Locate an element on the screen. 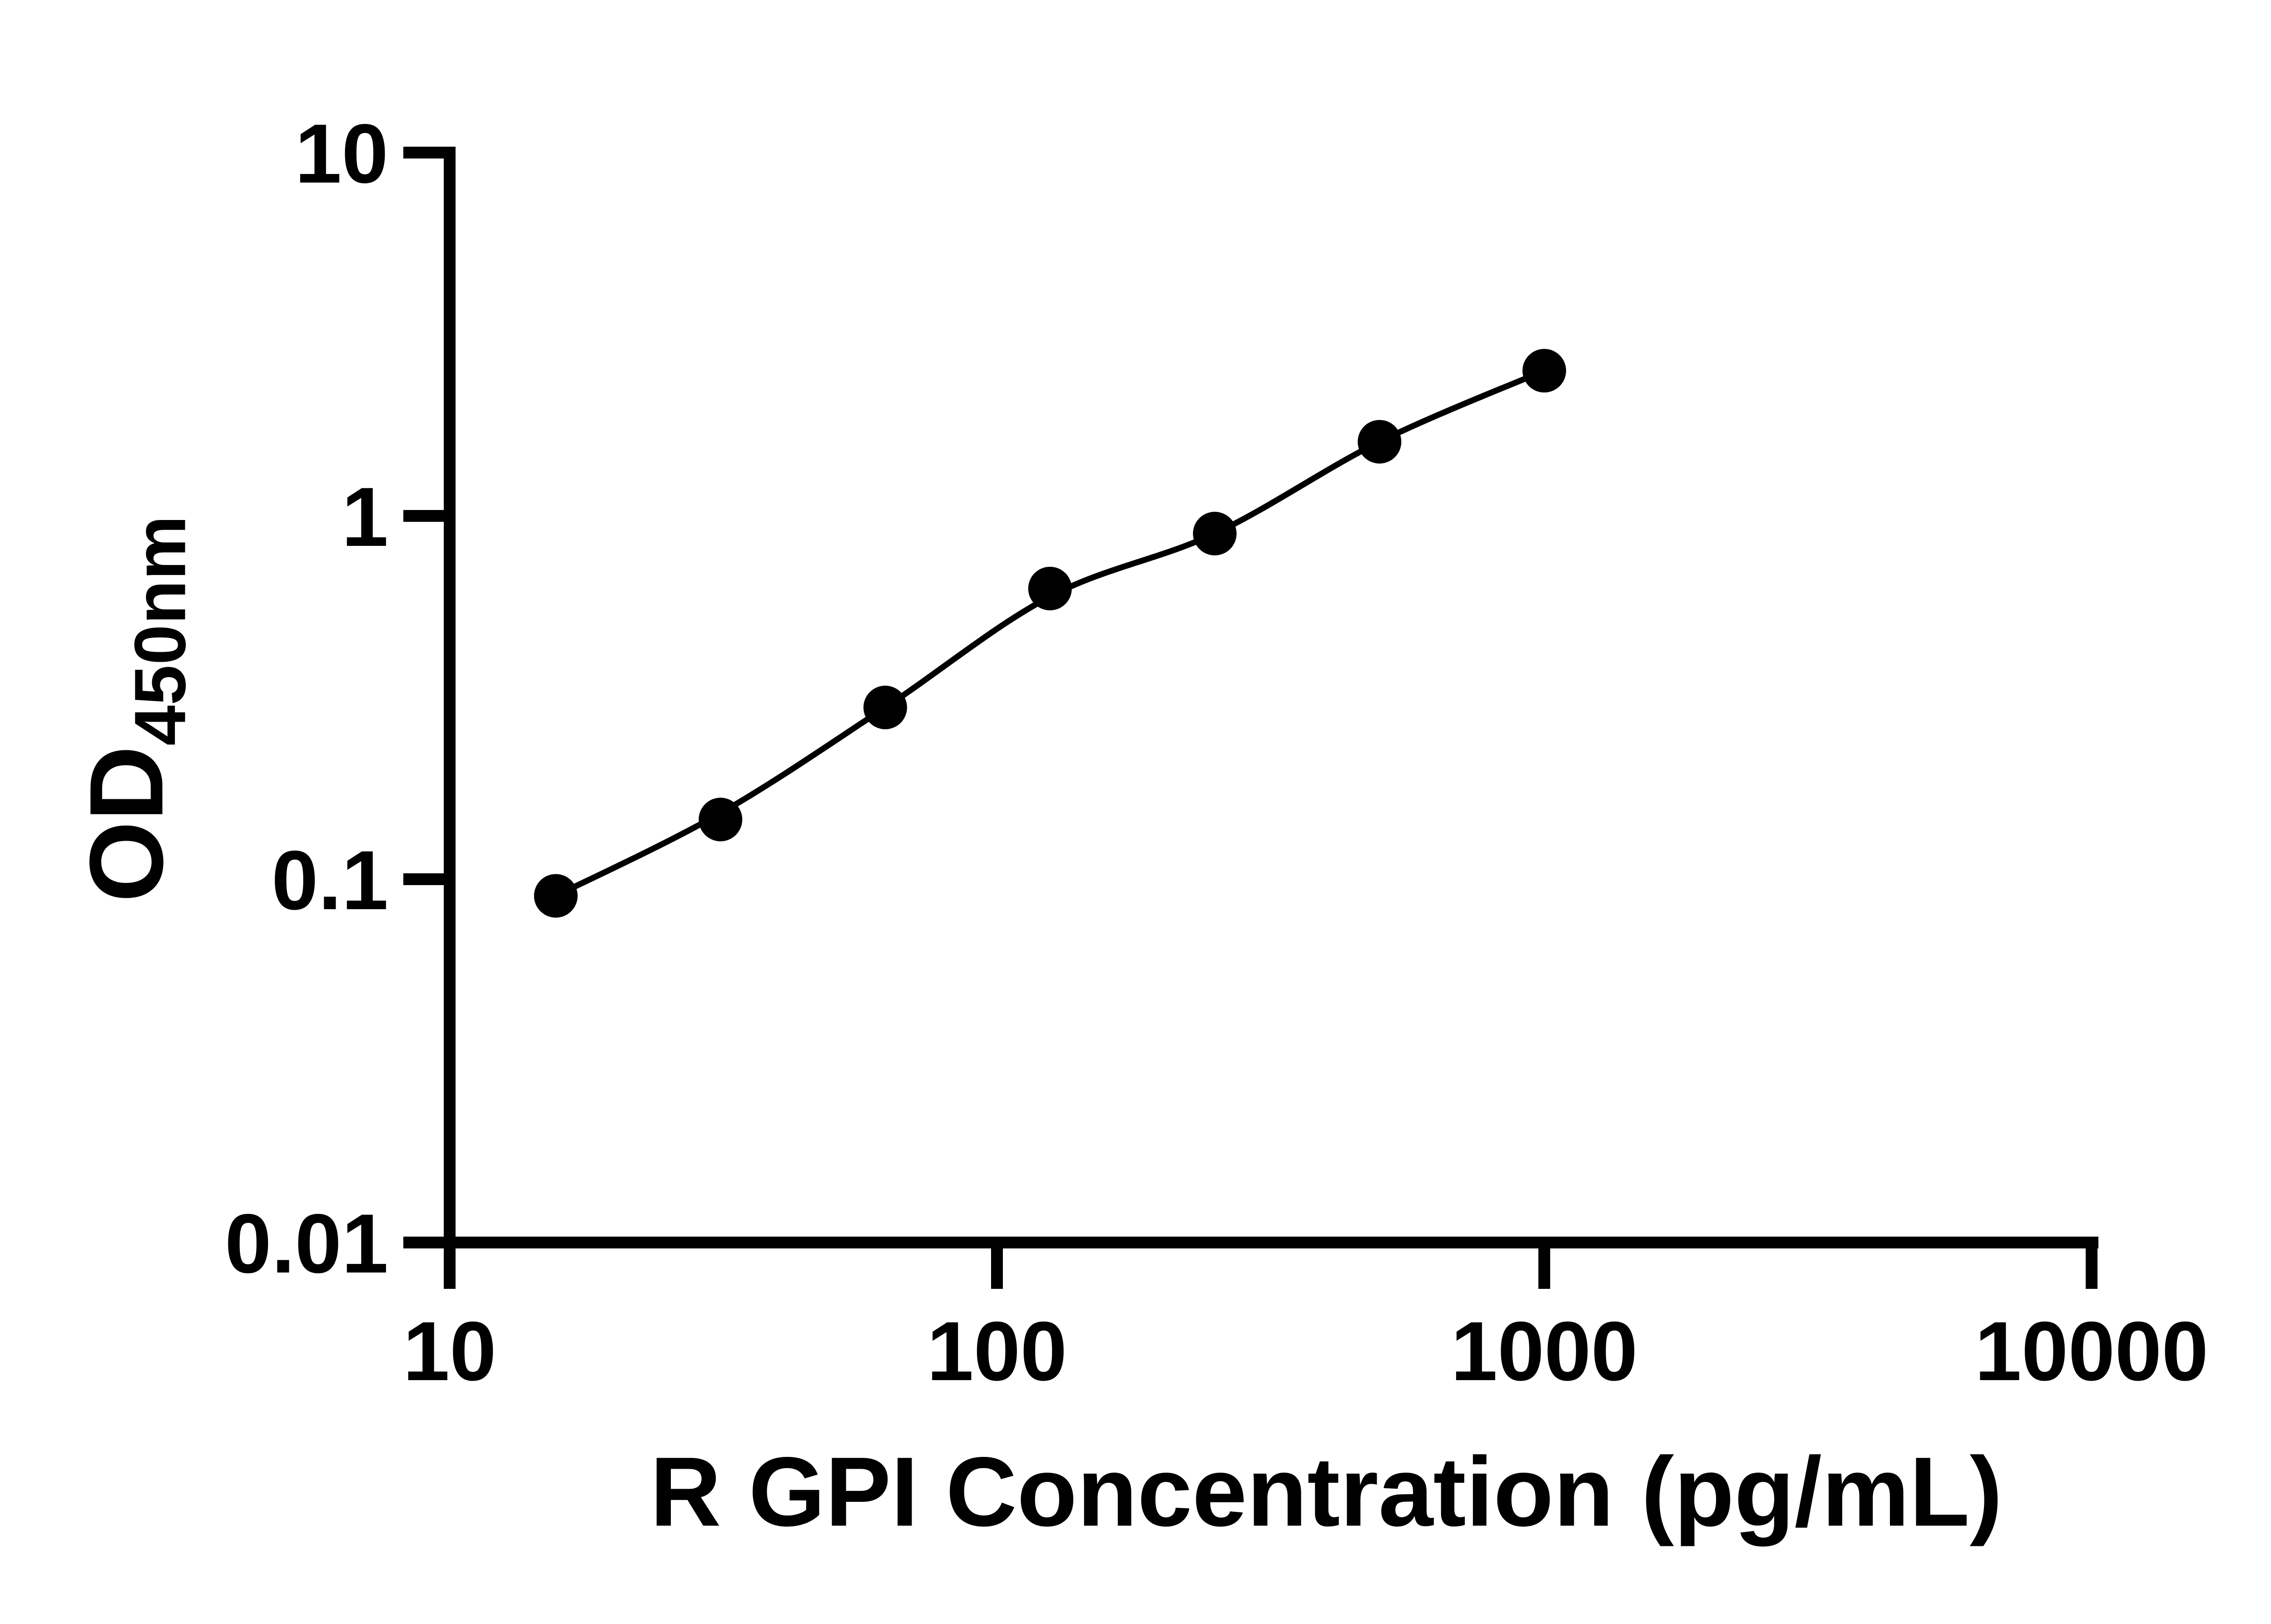 Image resolution: width=2271 pixels, height=1624 pixels. y-tick-label: 0.01 is located at coordinates (306, 1244).